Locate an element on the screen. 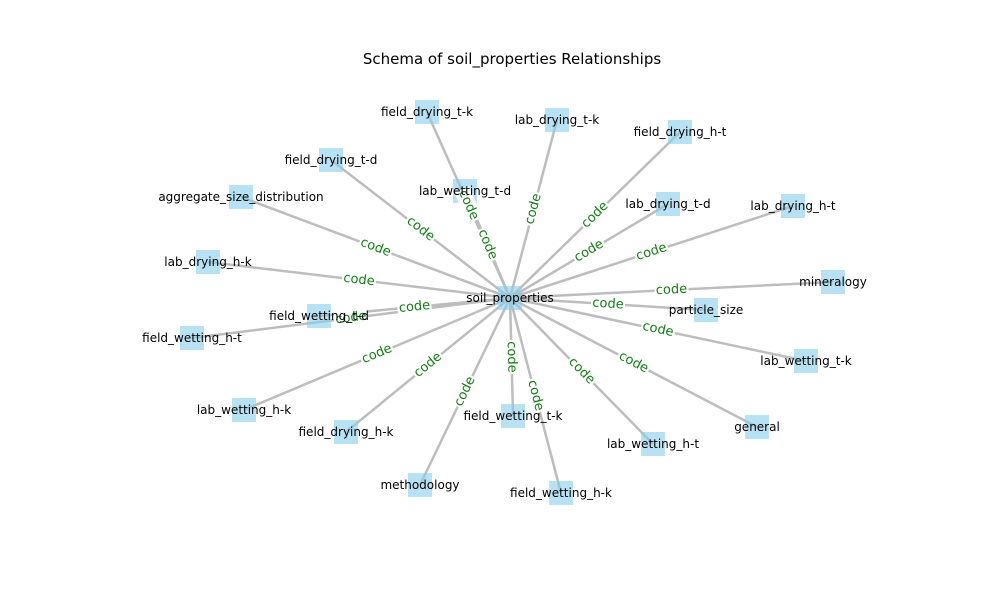 The width and height of the screenshot is (1000, 600). node-field_wetting_h-k is located at coordinates (561, 493).